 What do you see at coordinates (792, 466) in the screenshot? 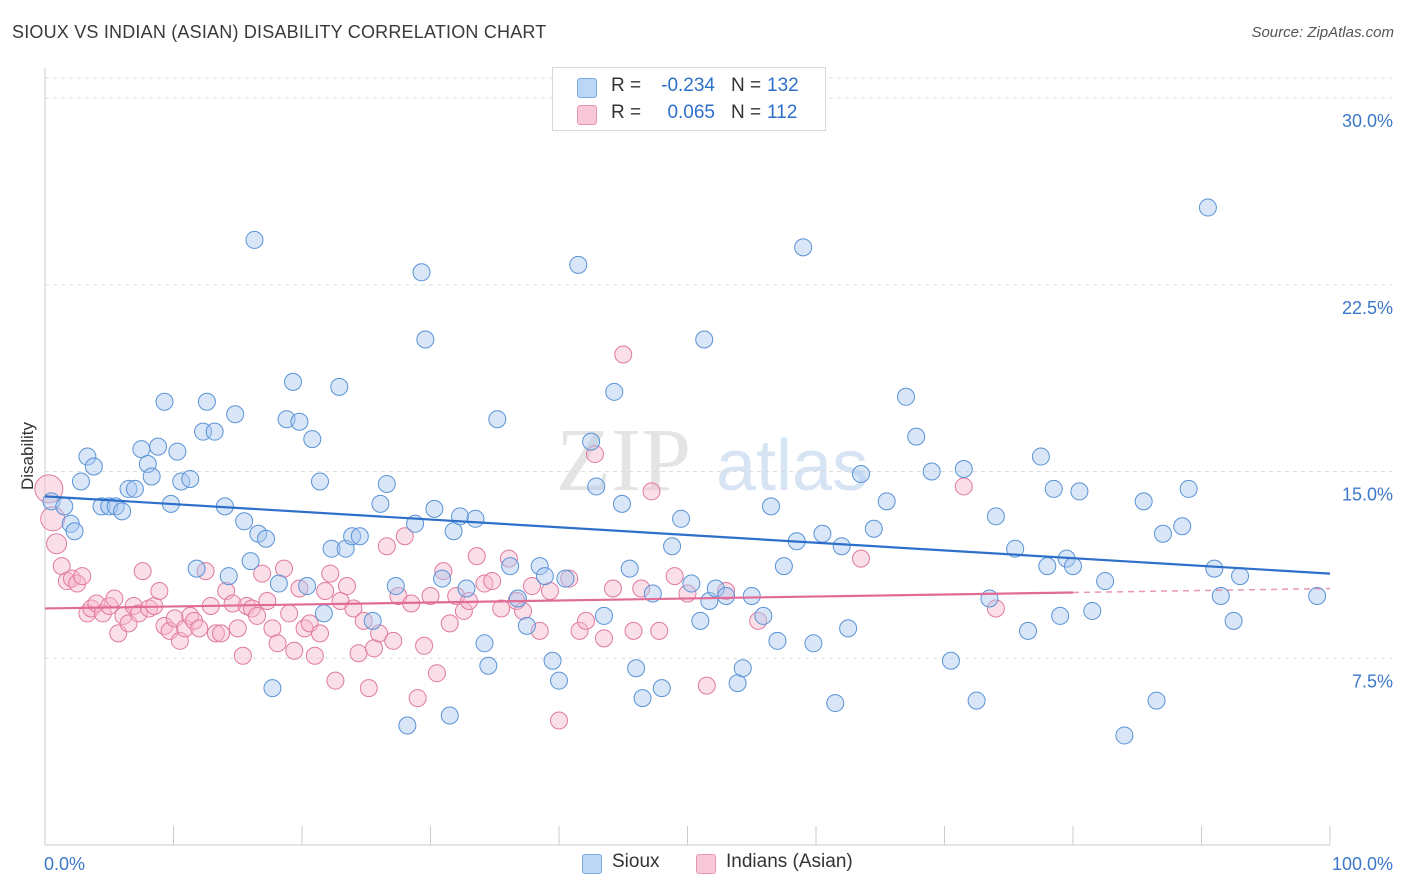
I see `watermark-atlas: atlas` at bounding box center [792, 466].